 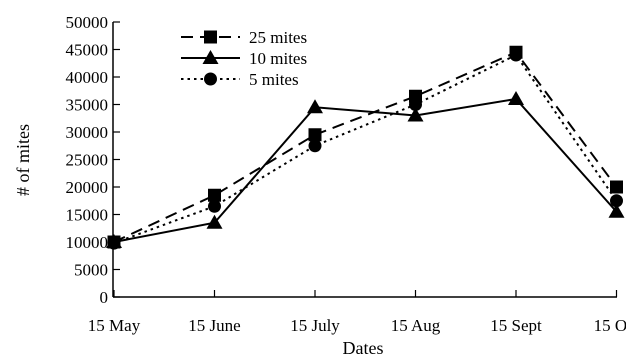 I want to click on y-axis-title: # of mites, so click(x=23, y=160).